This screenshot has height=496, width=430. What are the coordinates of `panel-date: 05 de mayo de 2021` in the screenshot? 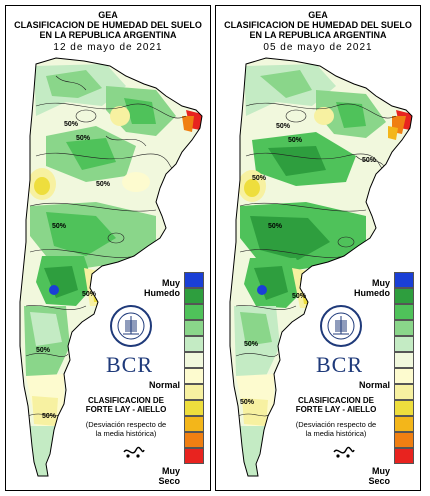 It's located at (318, 47).